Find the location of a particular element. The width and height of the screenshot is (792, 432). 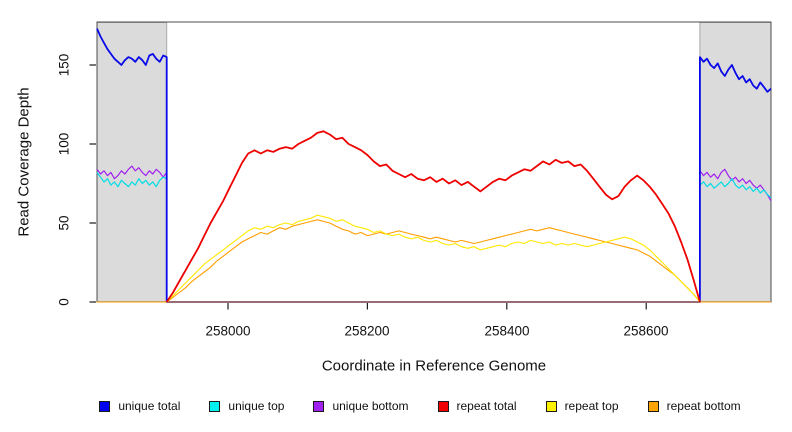

legend-item-repeat-total: repeat total is located at coordinates (477, 406).